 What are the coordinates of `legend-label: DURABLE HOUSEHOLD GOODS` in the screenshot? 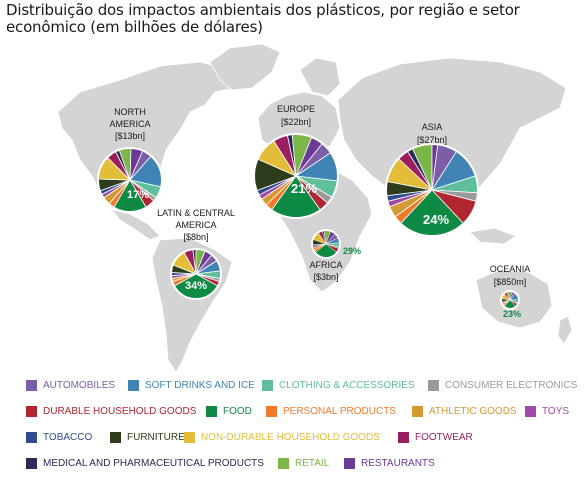 It's located at (120, 411).